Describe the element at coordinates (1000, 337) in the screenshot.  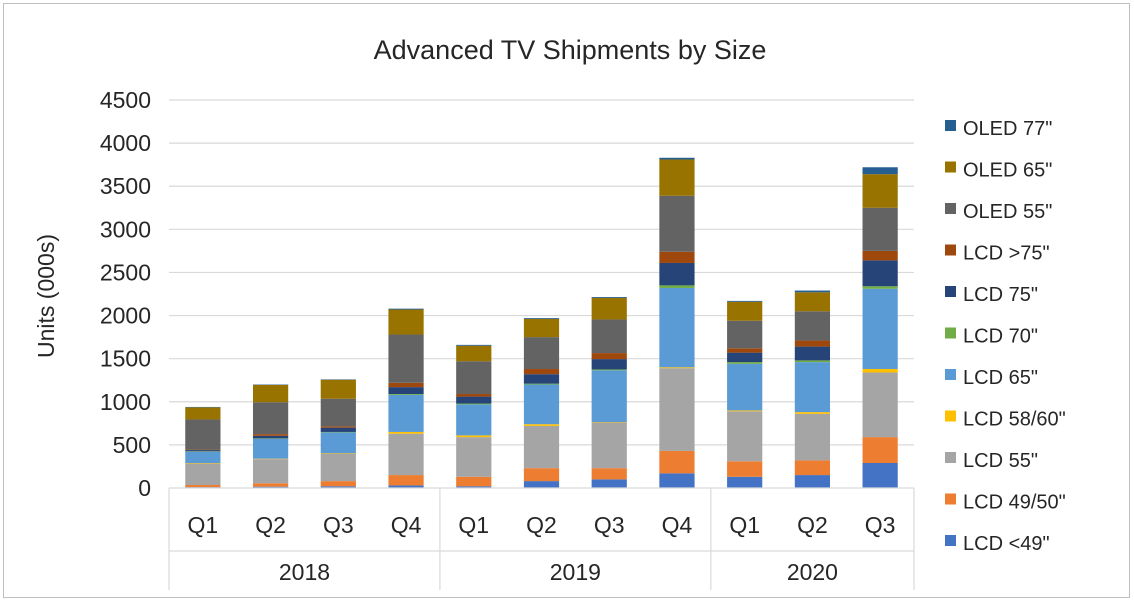
I see `legend-label: LCD 70"` at that location.